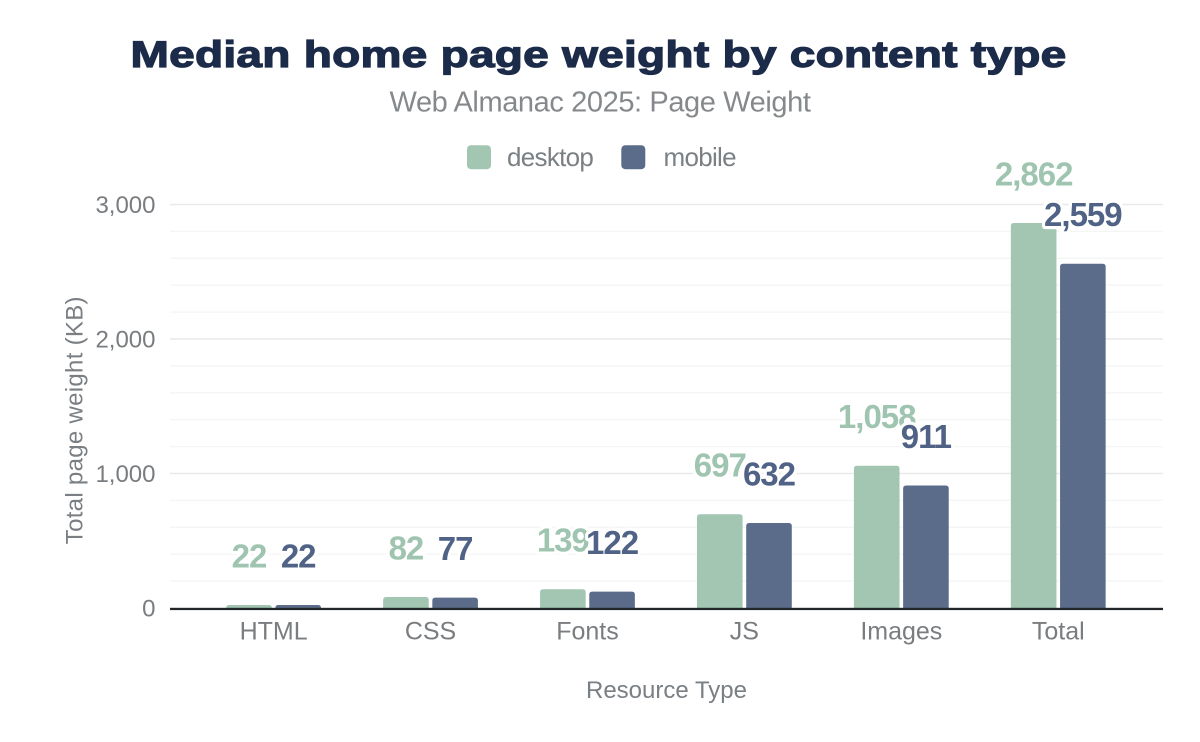 The width and height of the screenshot is (1200, 742). Describe the element at coordinates (563, 540) in the screenshot. I see `svg-text: 139` at that location.